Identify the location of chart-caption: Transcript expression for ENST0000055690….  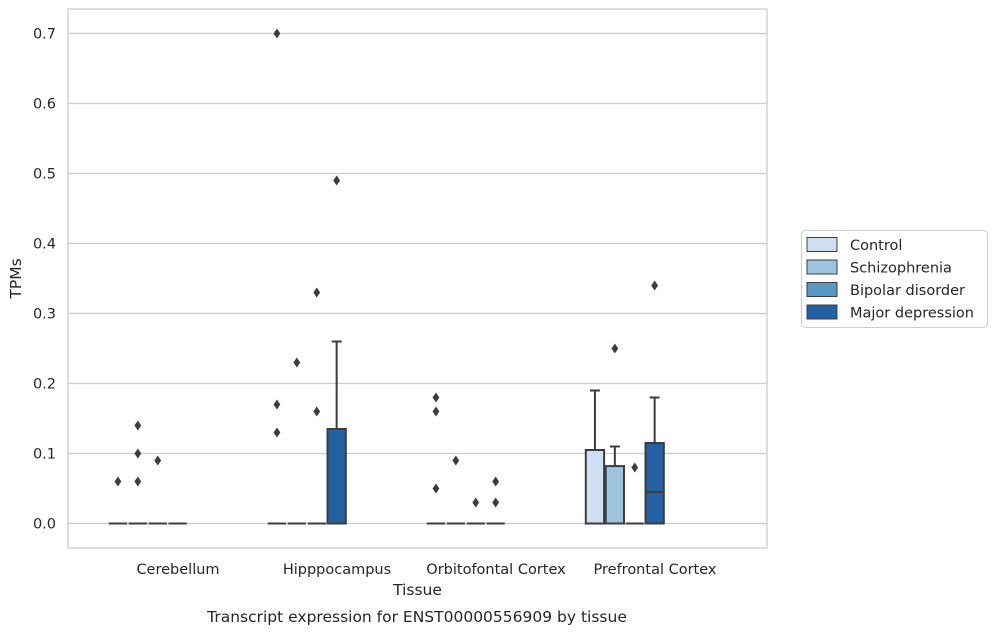
(416, 617).